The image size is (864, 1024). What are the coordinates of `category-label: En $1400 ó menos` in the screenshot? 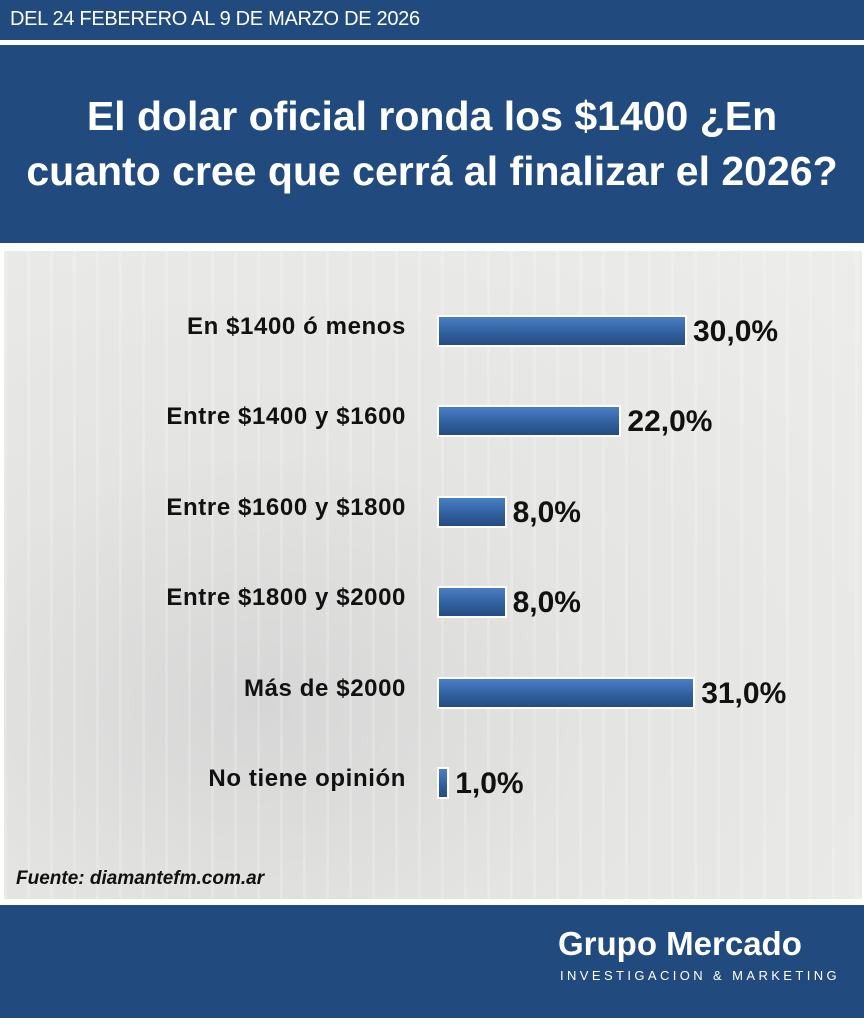 It's located at (296, 326).